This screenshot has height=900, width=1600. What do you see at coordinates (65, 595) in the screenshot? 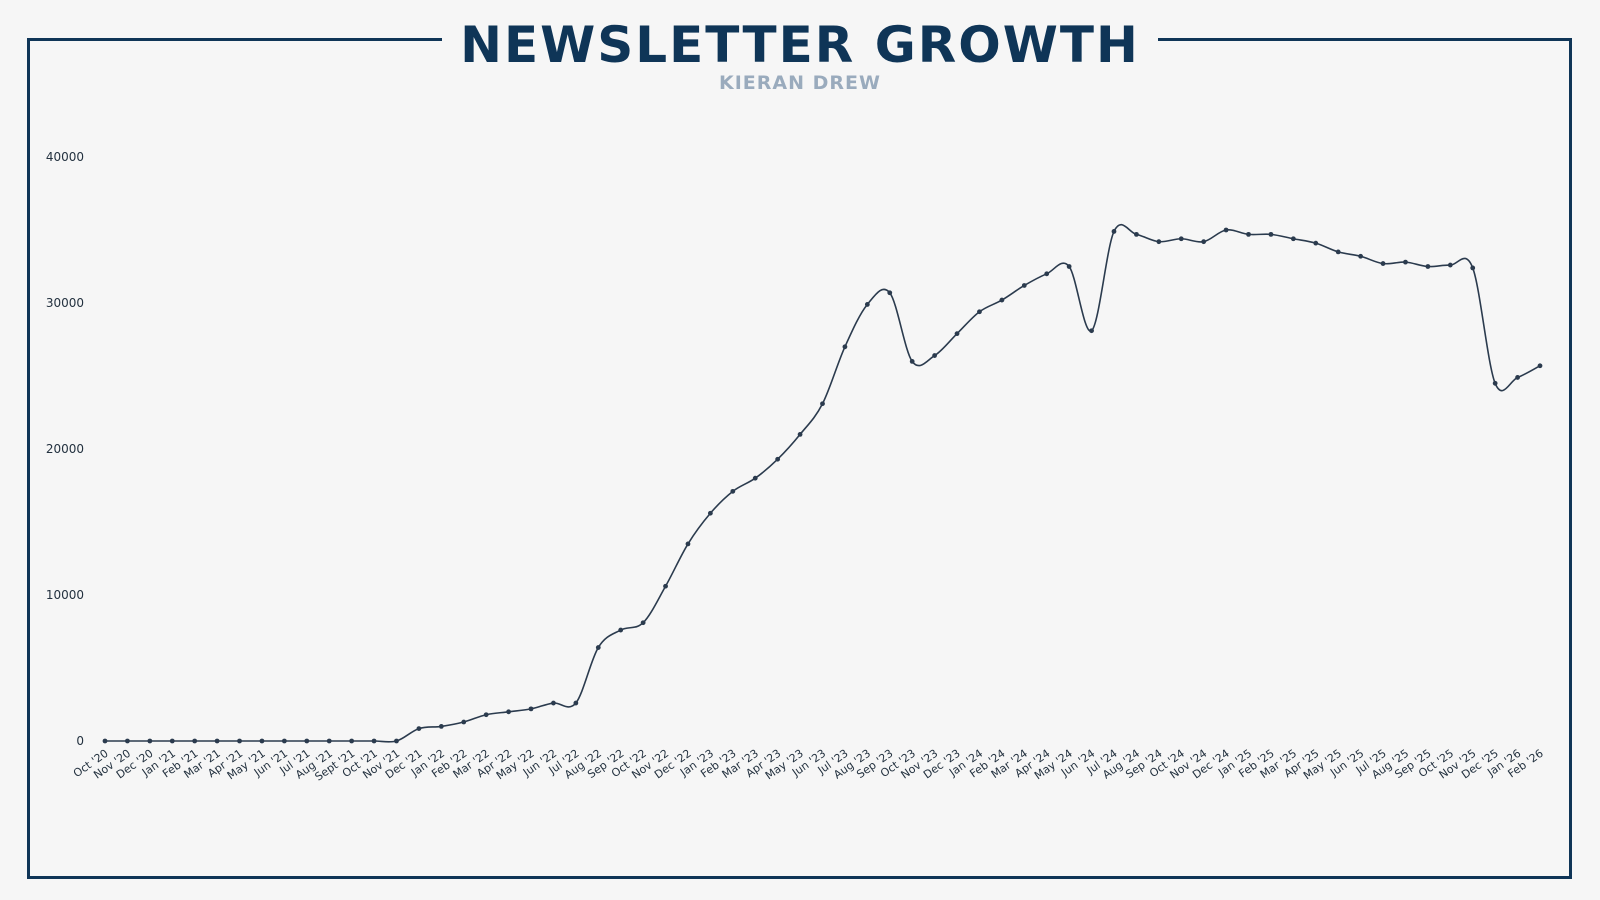
I see `y-tick-label: 10000` at bounding box center [65, 595].